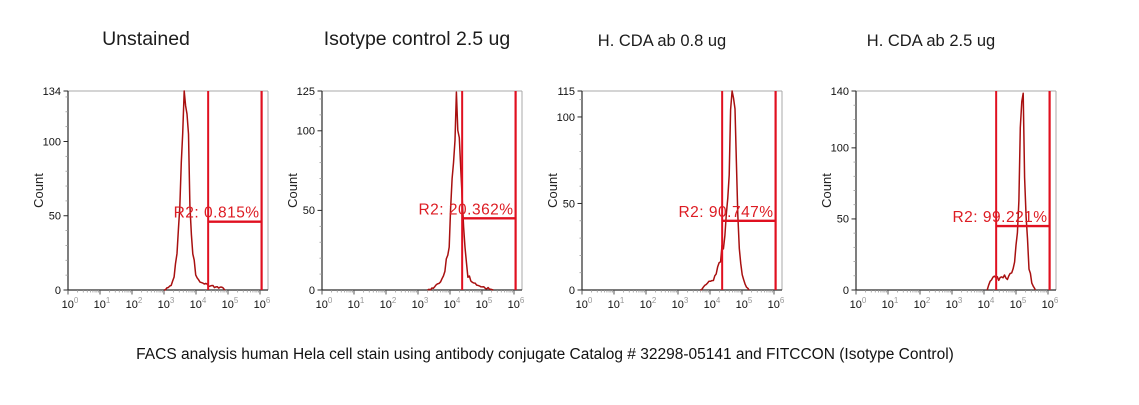 The height and width of the screenshot is (405, 1139). Describe the element at coordinates (306, 92) in the screenshot. I see `y-tick-label: 125` at that location.